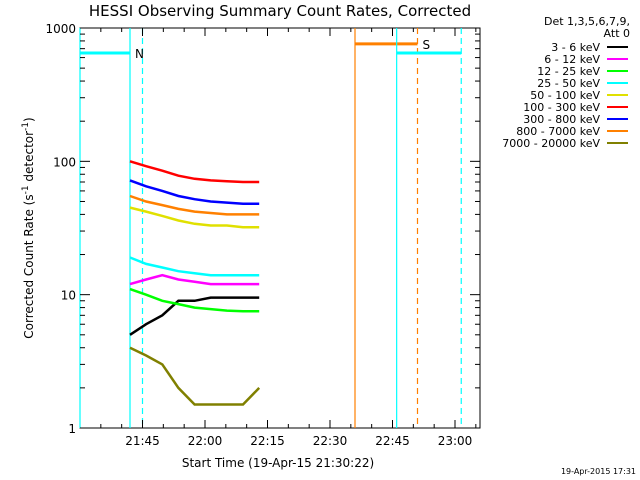  I want to click on legend-label: 100 - 300 keV, so click(561, 107).